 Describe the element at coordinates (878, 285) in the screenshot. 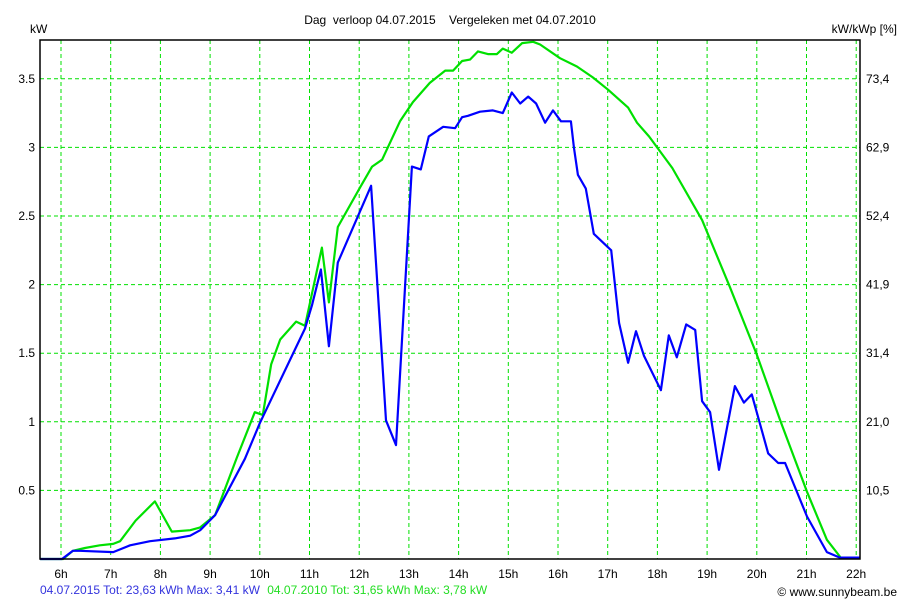

I see `y-tick-label-right: 41,9` at that location.